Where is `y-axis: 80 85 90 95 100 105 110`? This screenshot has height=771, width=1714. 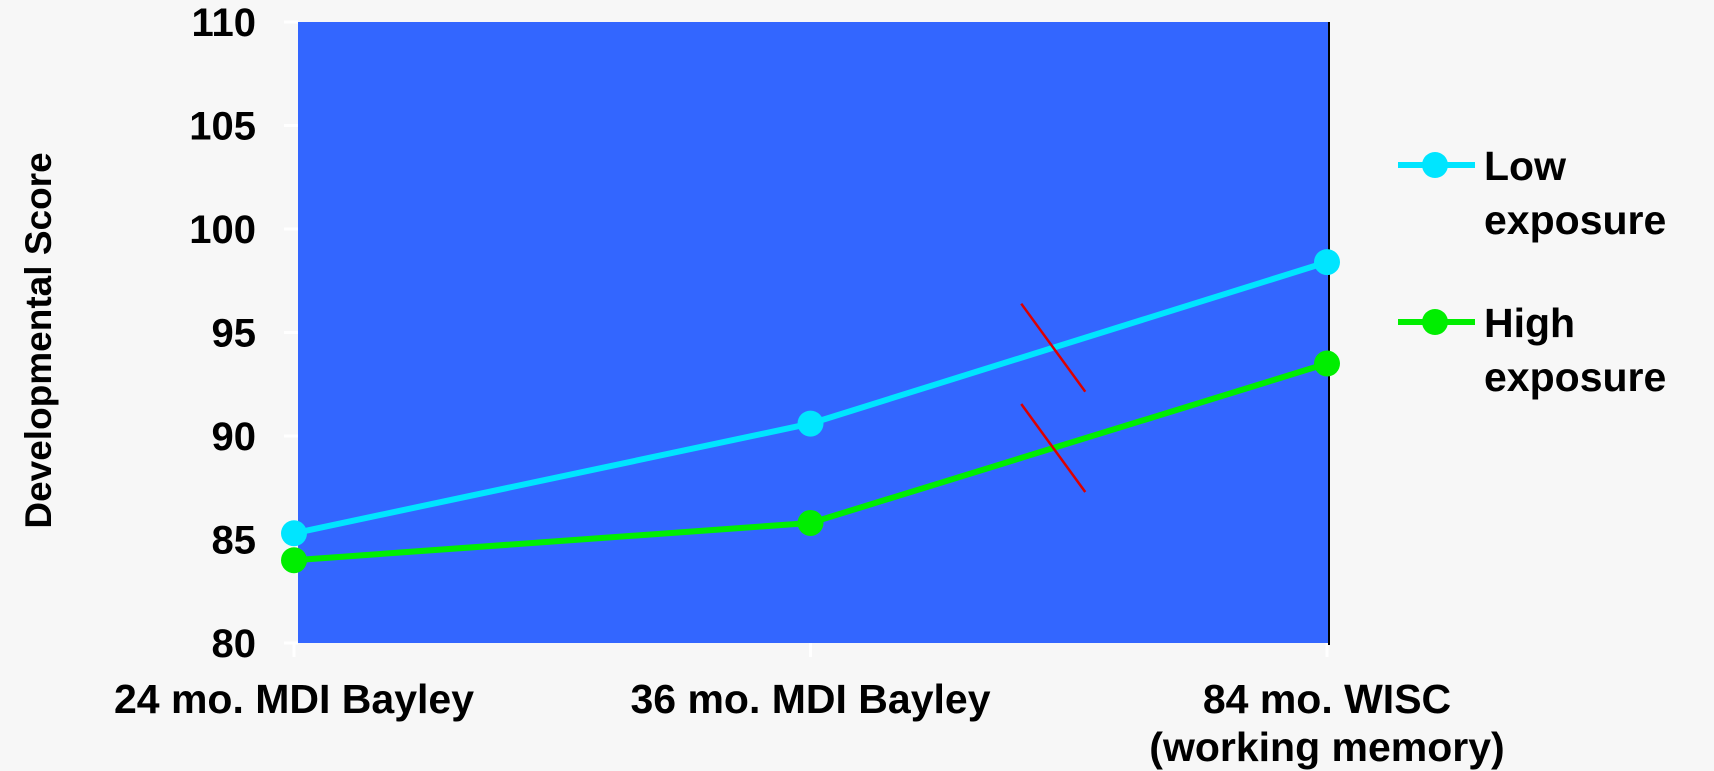 y-axis: 80 85 90 95 100 105 110 is located at coordinates (243, 333).